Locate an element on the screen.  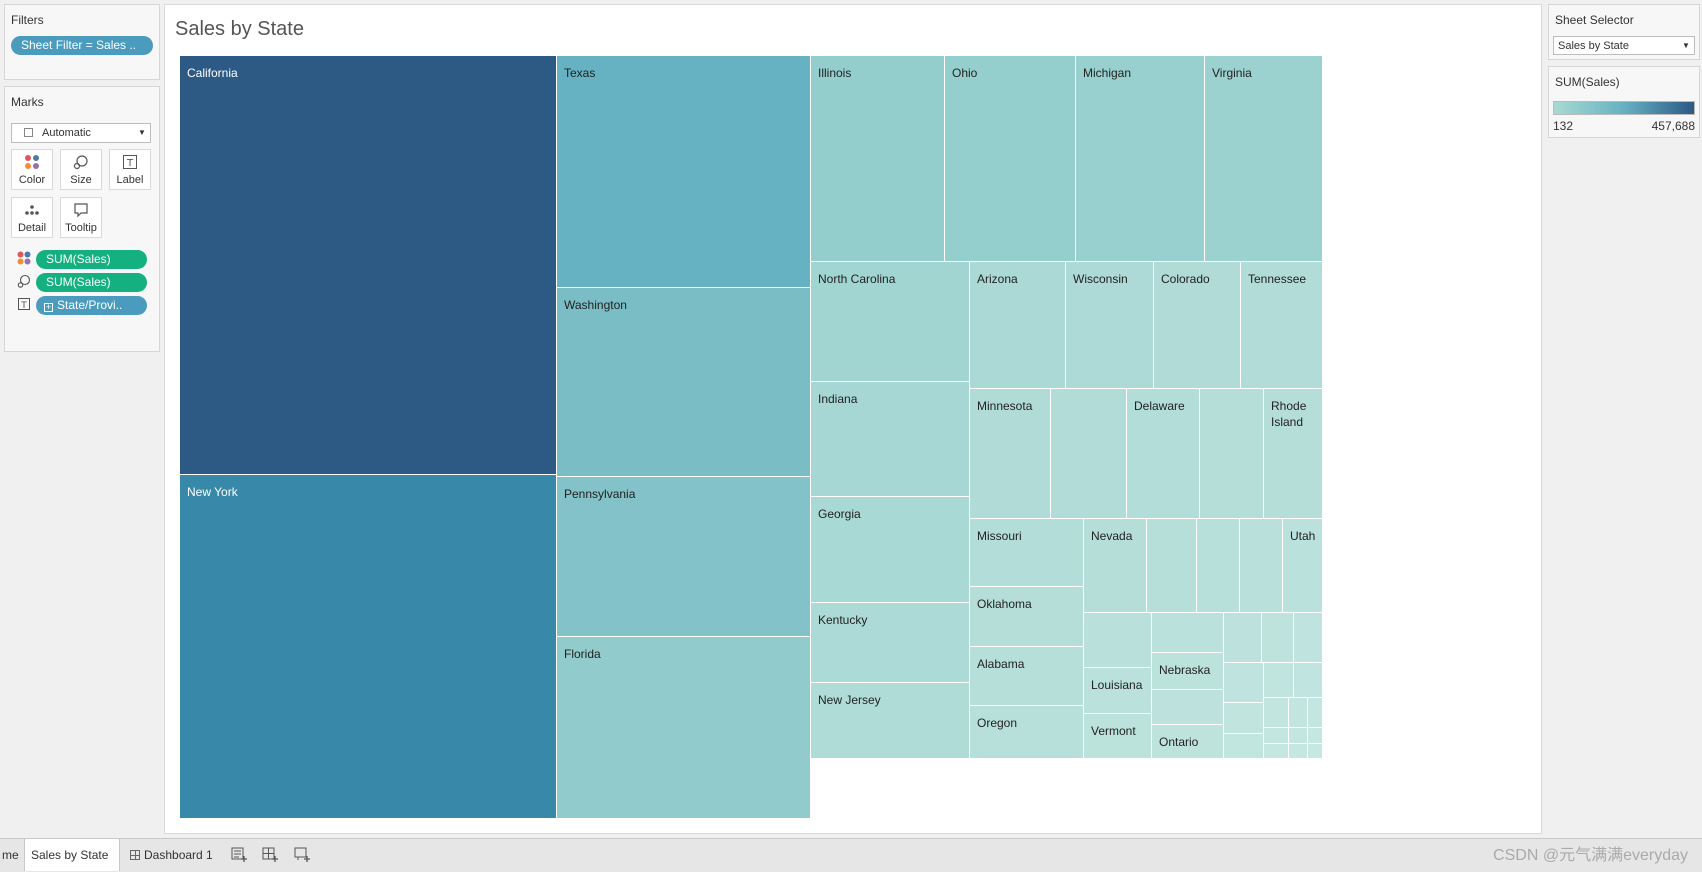
treemap-tile-utah: Utah is located at coordinates (1303, 566).